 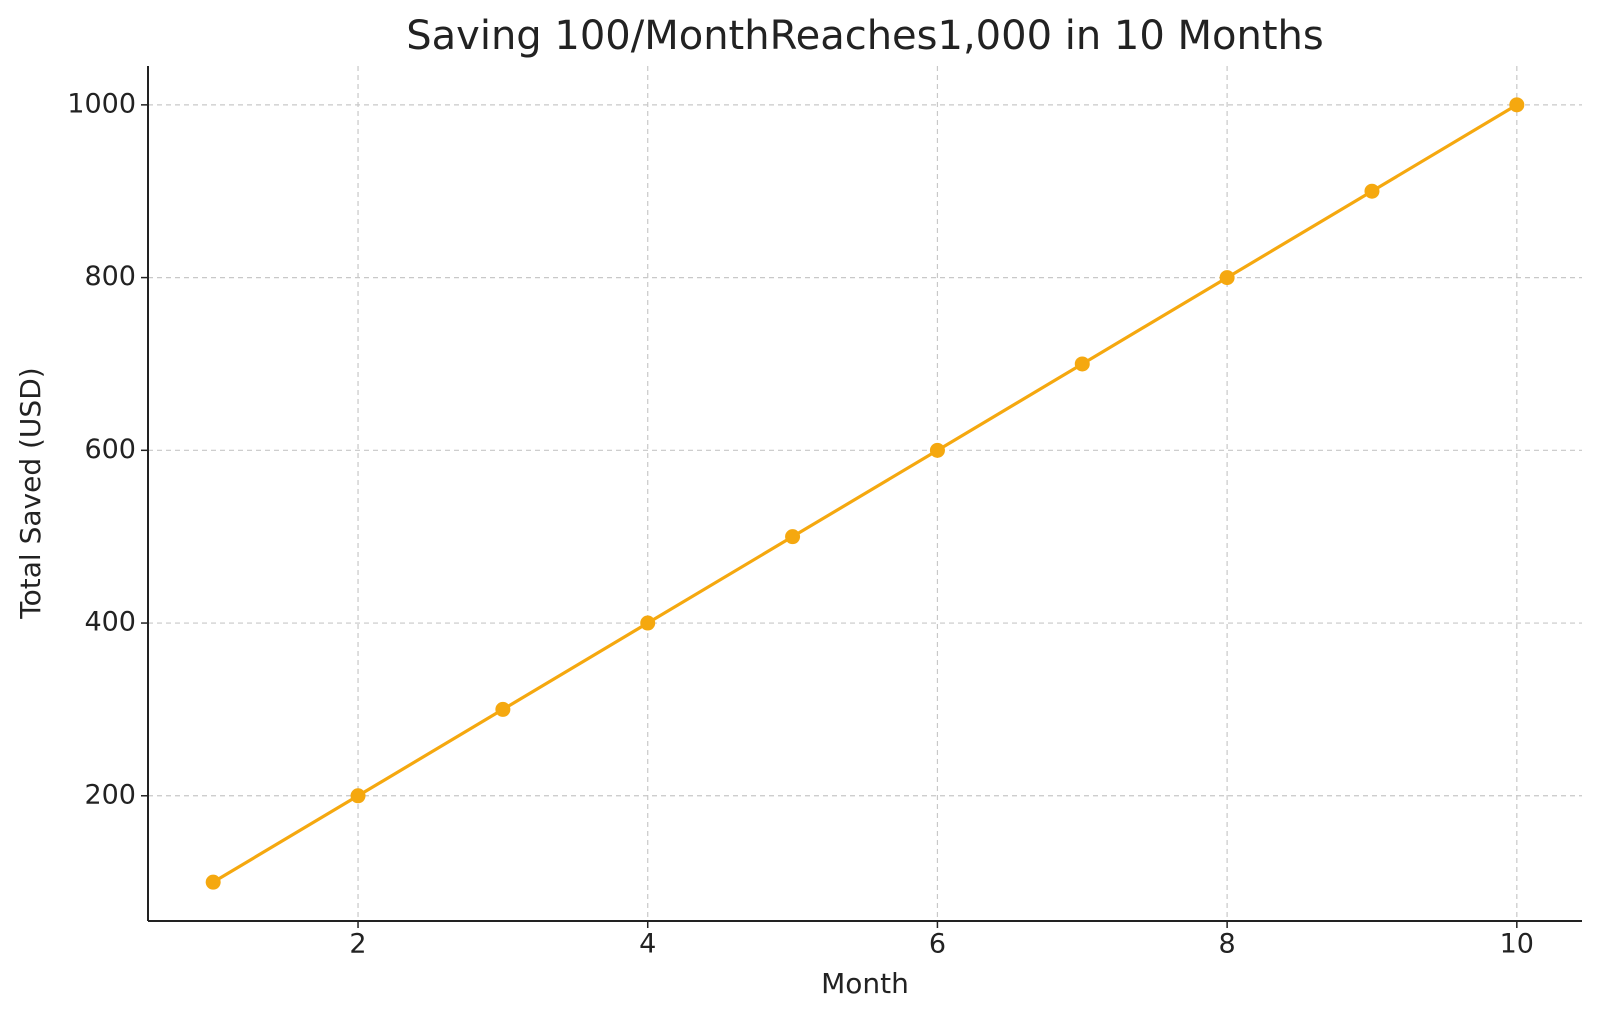 What do you see at coordinates (110, 622) in the screenshot?
I see `y-tick-label: 400` at bounding box center [110, 622].